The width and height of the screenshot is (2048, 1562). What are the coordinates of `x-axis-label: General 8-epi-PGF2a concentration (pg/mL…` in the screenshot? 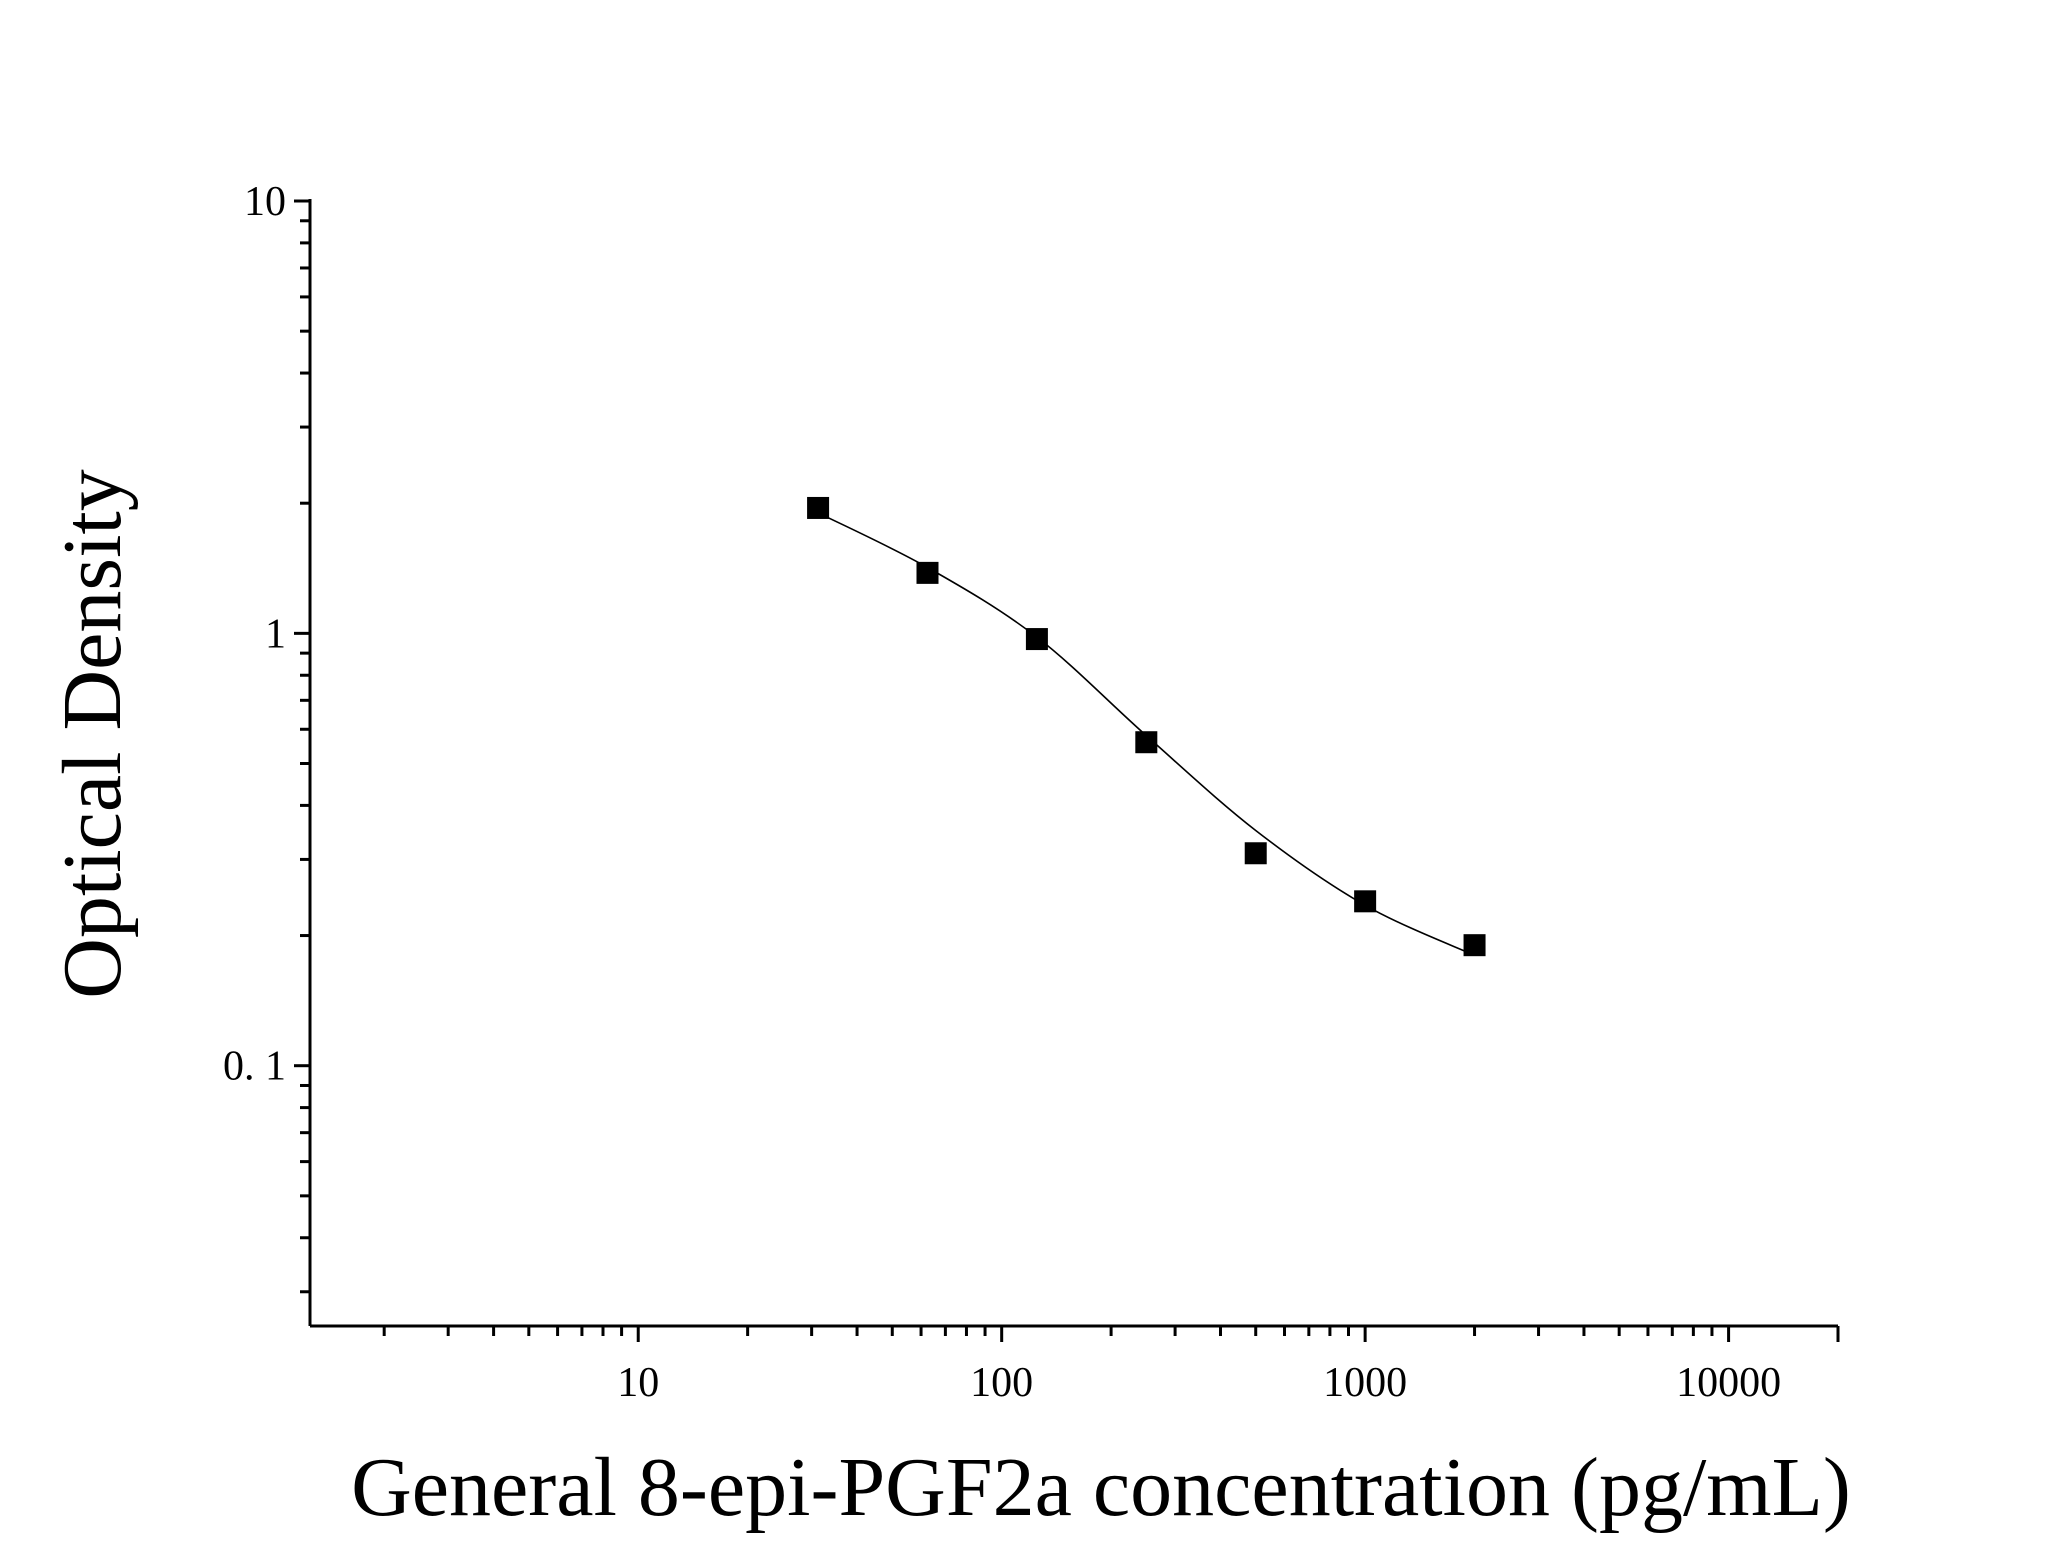 It's located at (1101, 1487).